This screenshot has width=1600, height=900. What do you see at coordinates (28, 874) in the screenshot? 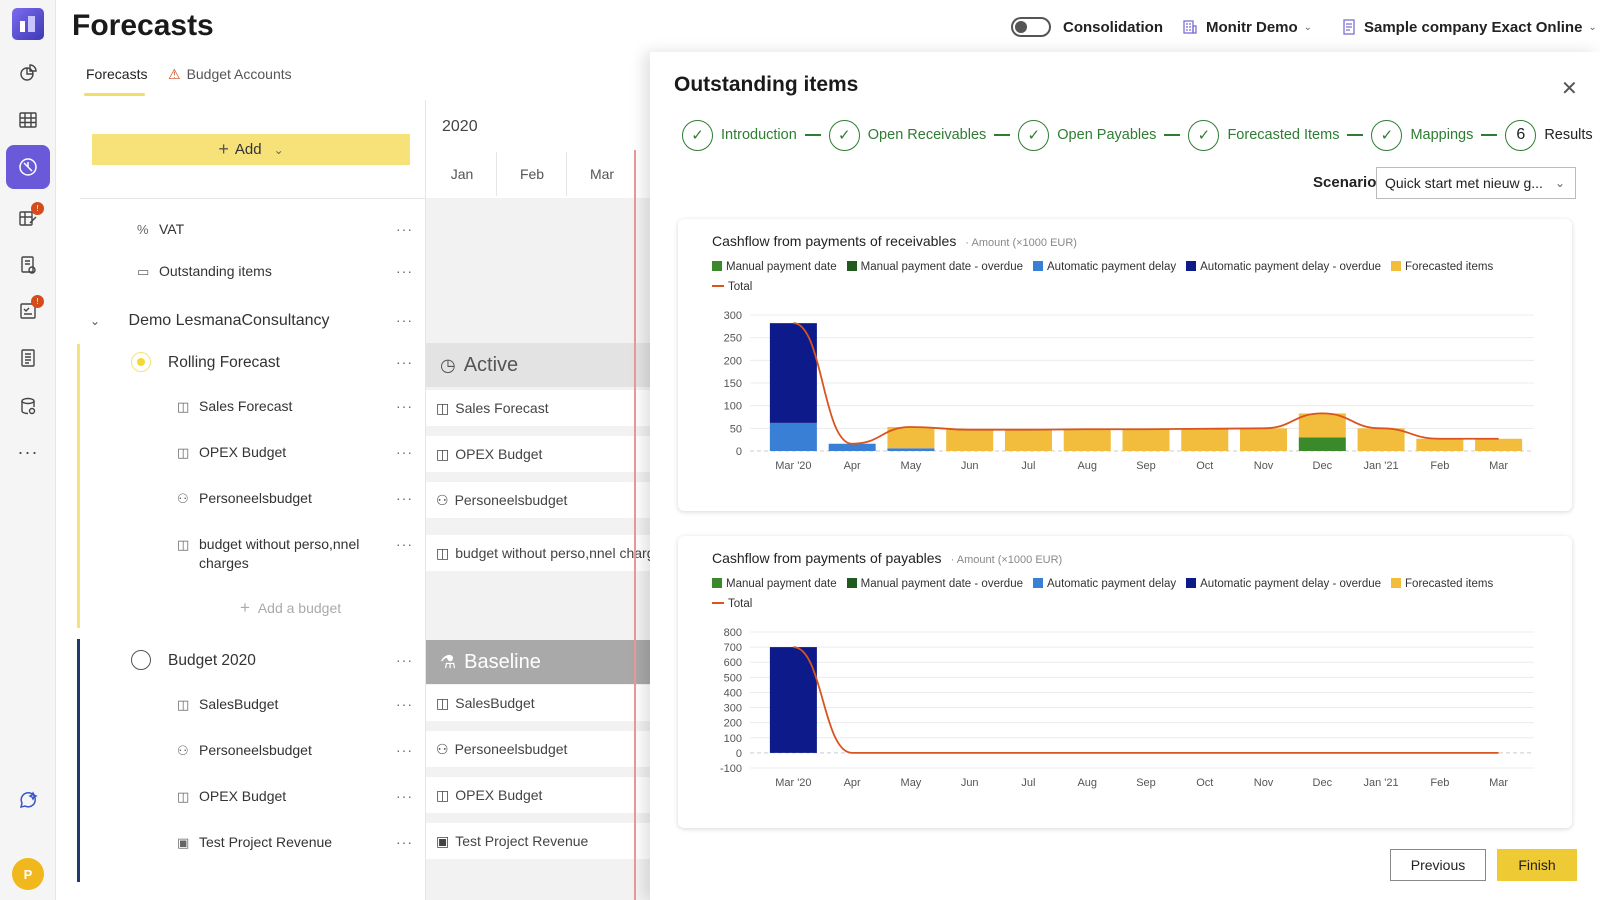
I see `avatar: P` at bounding box center [28, 874].